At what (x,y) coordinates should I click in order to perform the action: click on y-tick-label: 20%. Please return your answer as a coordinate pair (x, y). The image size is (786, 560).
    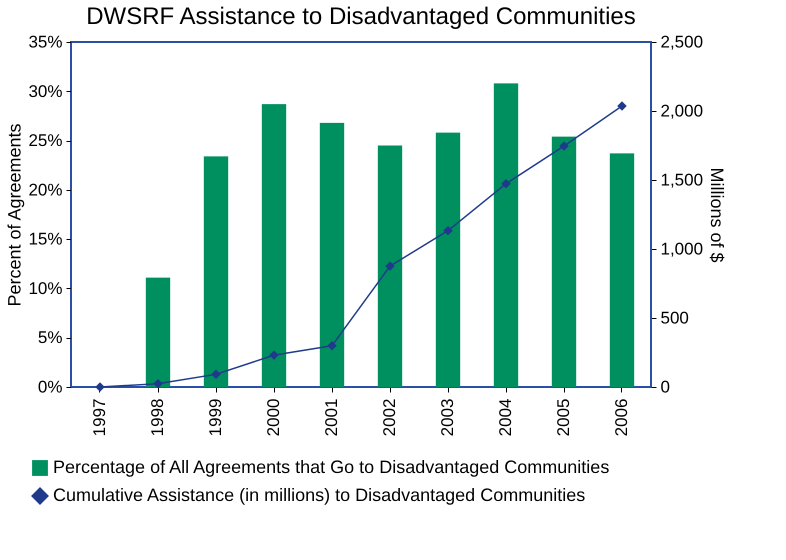
    Looking at the image, I should click on (45, 190).